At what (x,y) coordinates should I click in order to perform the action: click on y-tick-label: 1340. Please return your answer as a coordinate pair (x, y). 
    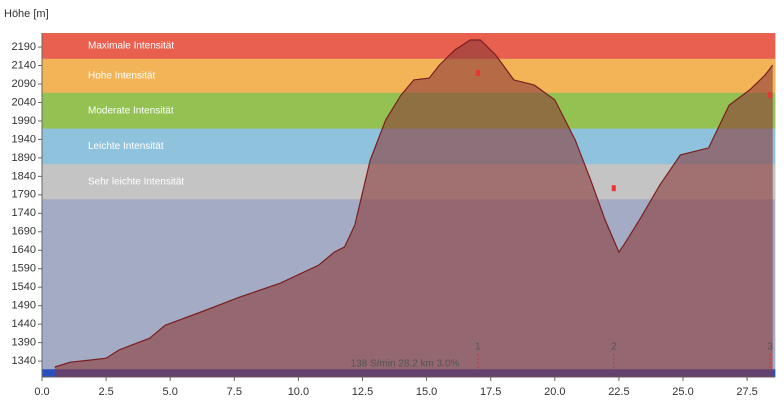
    Looking at the image, I should click on (24, 361).